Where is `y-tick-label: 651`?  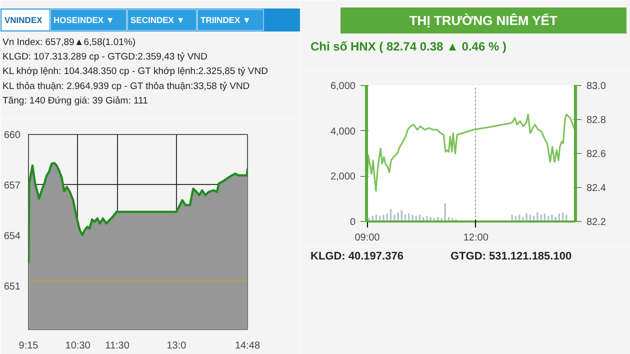 y-tick-label: 651 is located at coordinates (12, 286).